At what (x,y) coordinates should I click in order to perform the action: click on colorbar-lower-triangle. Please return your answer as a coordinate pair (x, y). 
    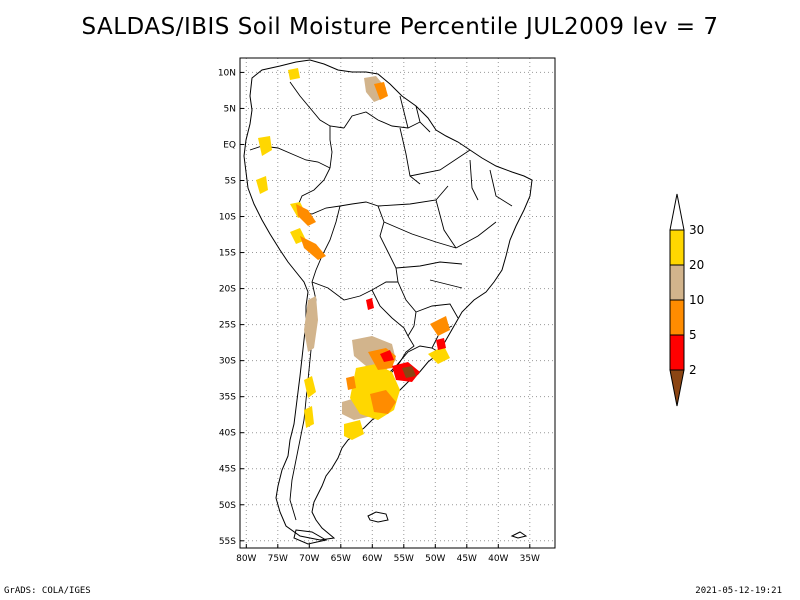
    Looking at the image, I should click on (677, 388).